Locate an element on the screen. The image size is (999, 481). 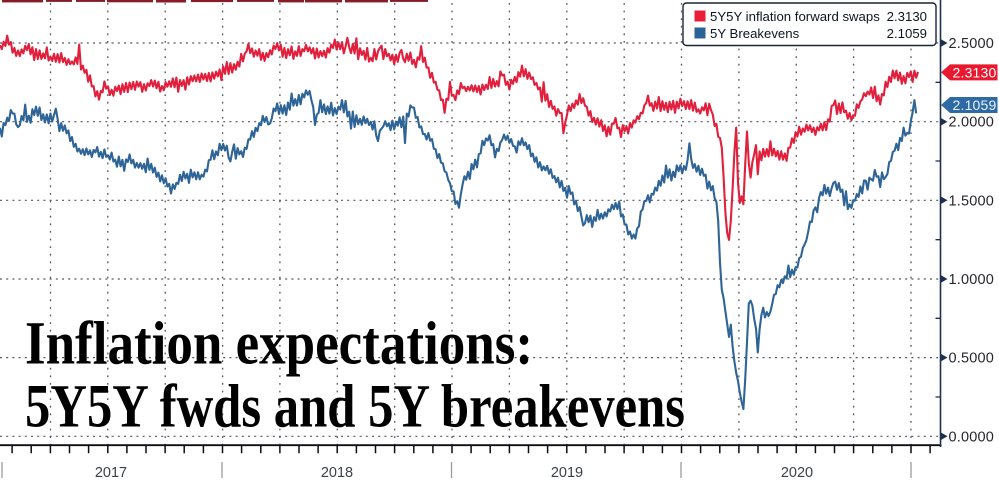
svg-text: 2.0000 is located at coordinates (972, 123).